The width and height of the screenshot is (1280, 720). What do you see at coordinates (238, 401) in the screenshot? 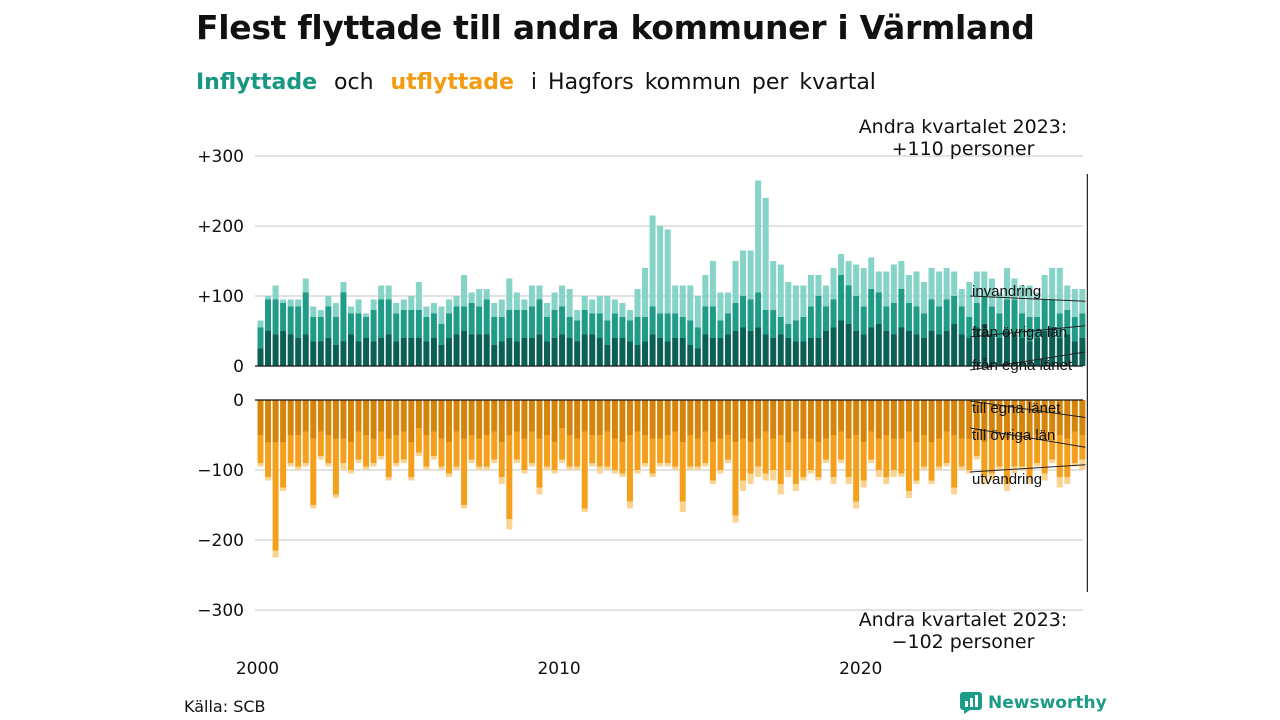
I see `y-tick-label: 0` at bounding box center [238, 401].